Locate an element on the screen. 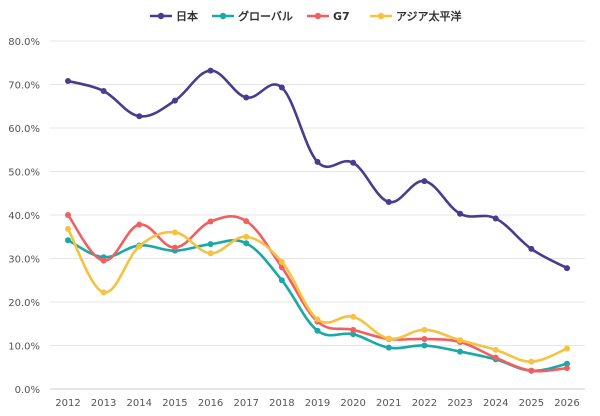  legend-label: グローバル is located at coordinates (265, 16).